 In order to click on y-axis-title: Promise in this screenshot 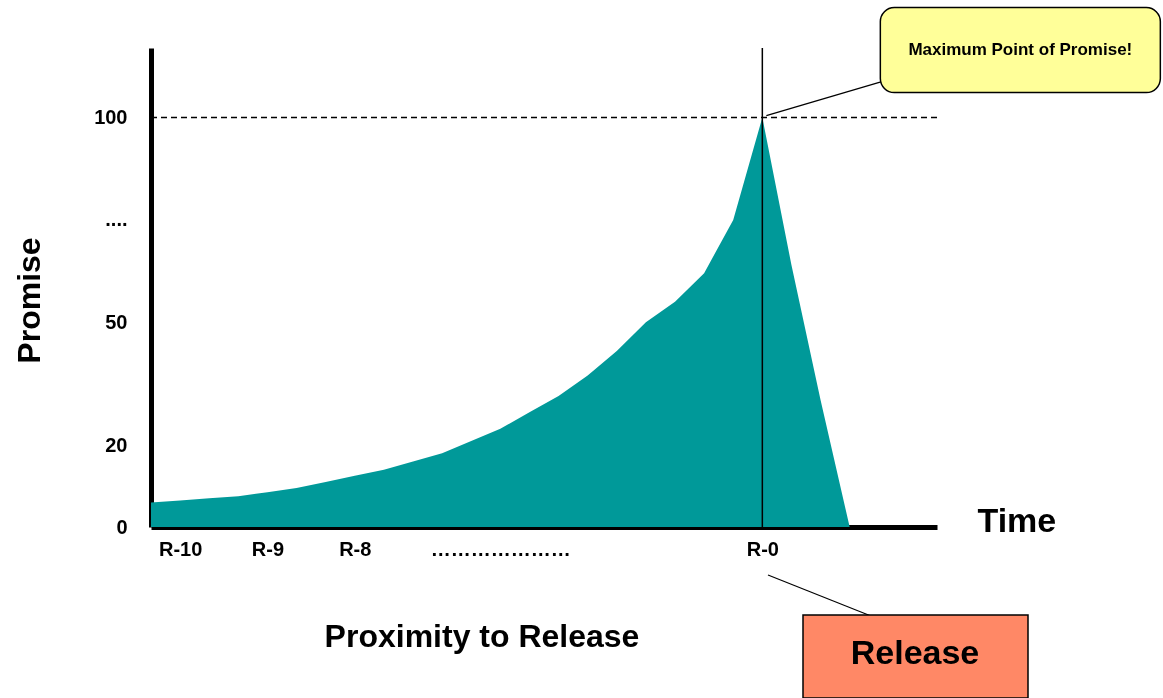, I will do `click(28, 300)`.